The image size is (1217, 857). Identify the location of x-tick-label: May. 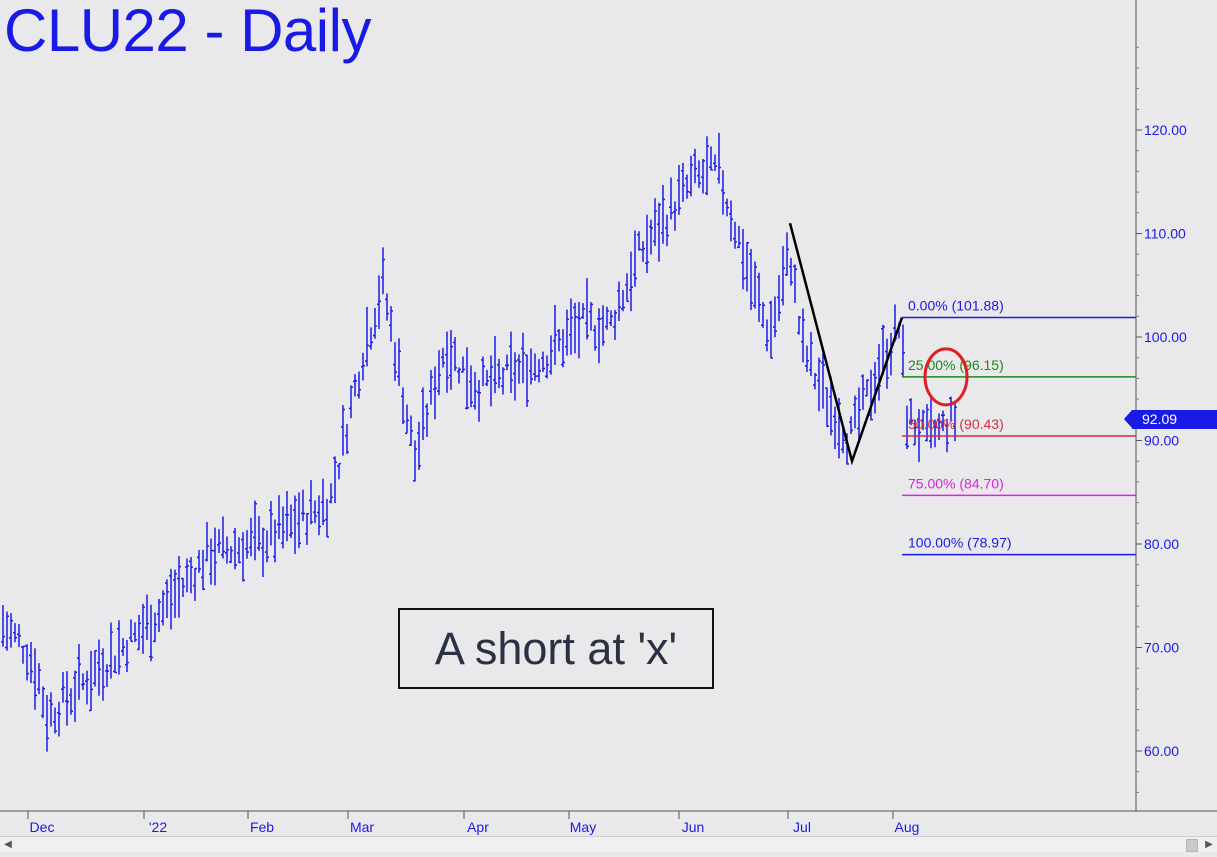
(583, 827).